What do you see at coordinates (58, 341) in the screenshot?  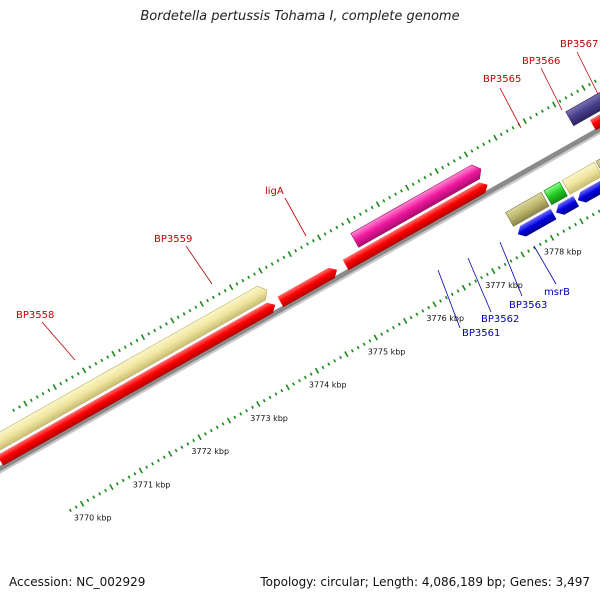 I see `leader-bp3558` at bounding box center [58, 341].